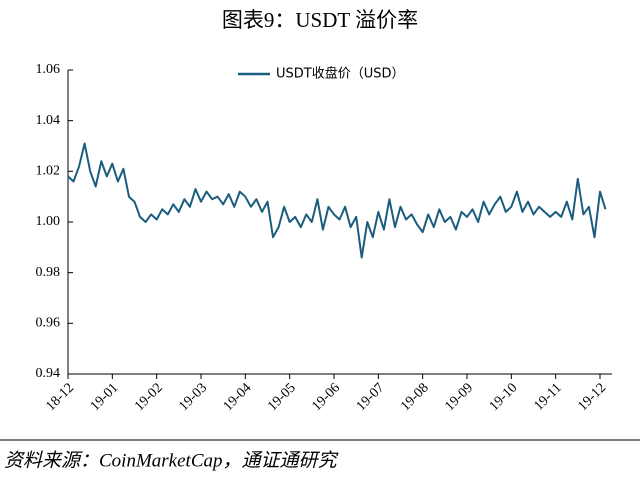  I want to click on y-tick-label: 1.00, so click(48, 221).